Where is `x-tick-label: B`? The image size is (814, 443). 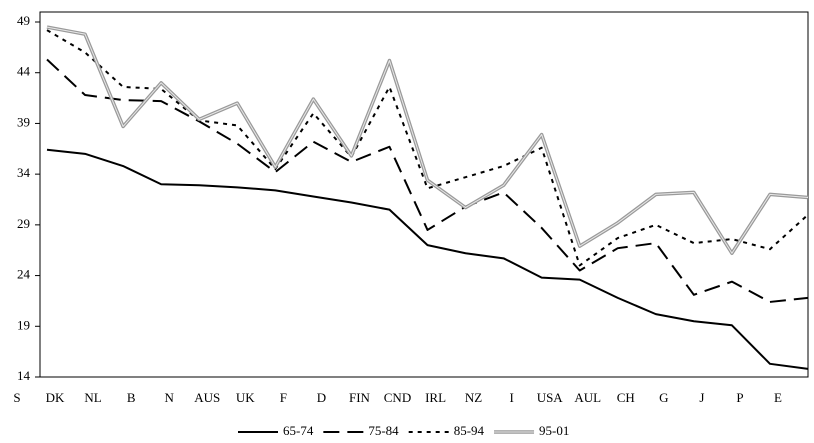 x-tick-label: B is located at coordinates (131, 397).